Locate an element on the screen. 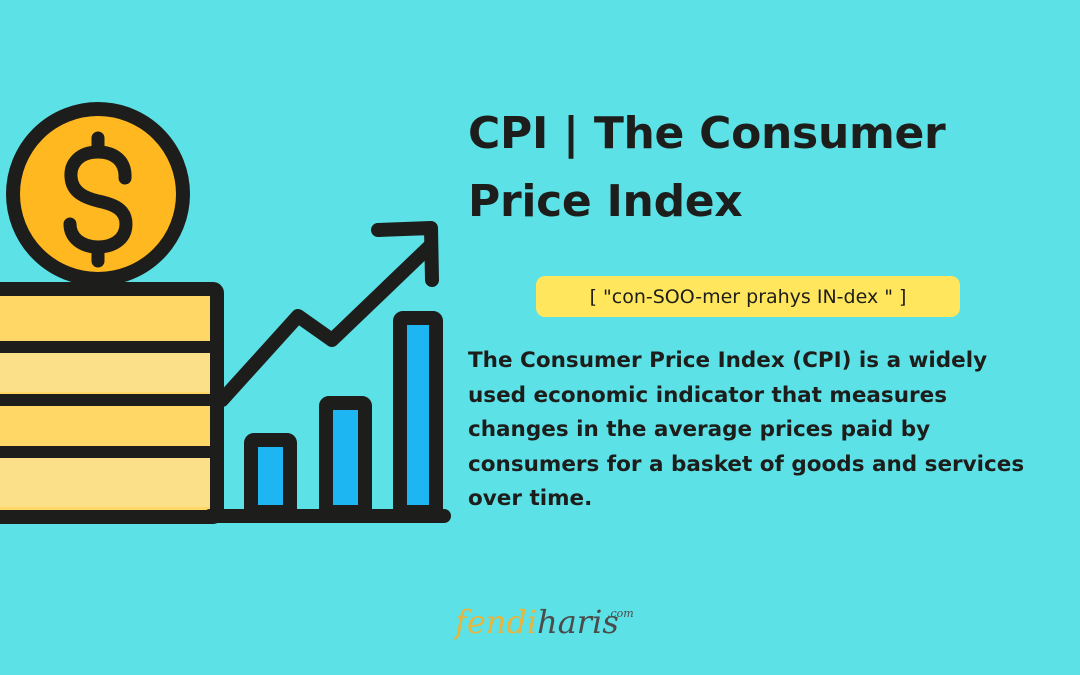 The width and height of the screenshot is (1080, 675). logo-part-2: haris is located at coordinates (578, 622).